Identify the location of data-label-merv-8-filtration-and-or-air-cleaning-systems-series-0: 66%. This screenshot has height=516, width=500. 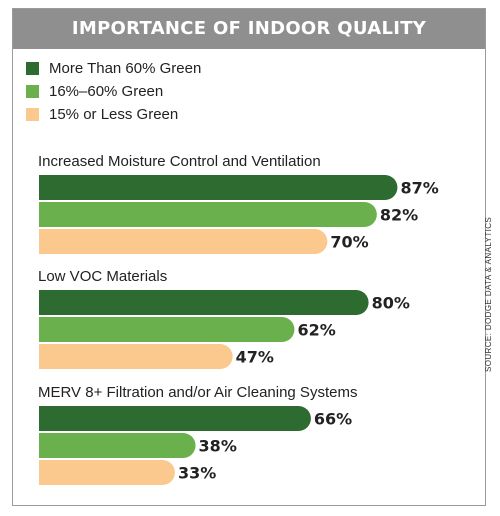
(333, 419).